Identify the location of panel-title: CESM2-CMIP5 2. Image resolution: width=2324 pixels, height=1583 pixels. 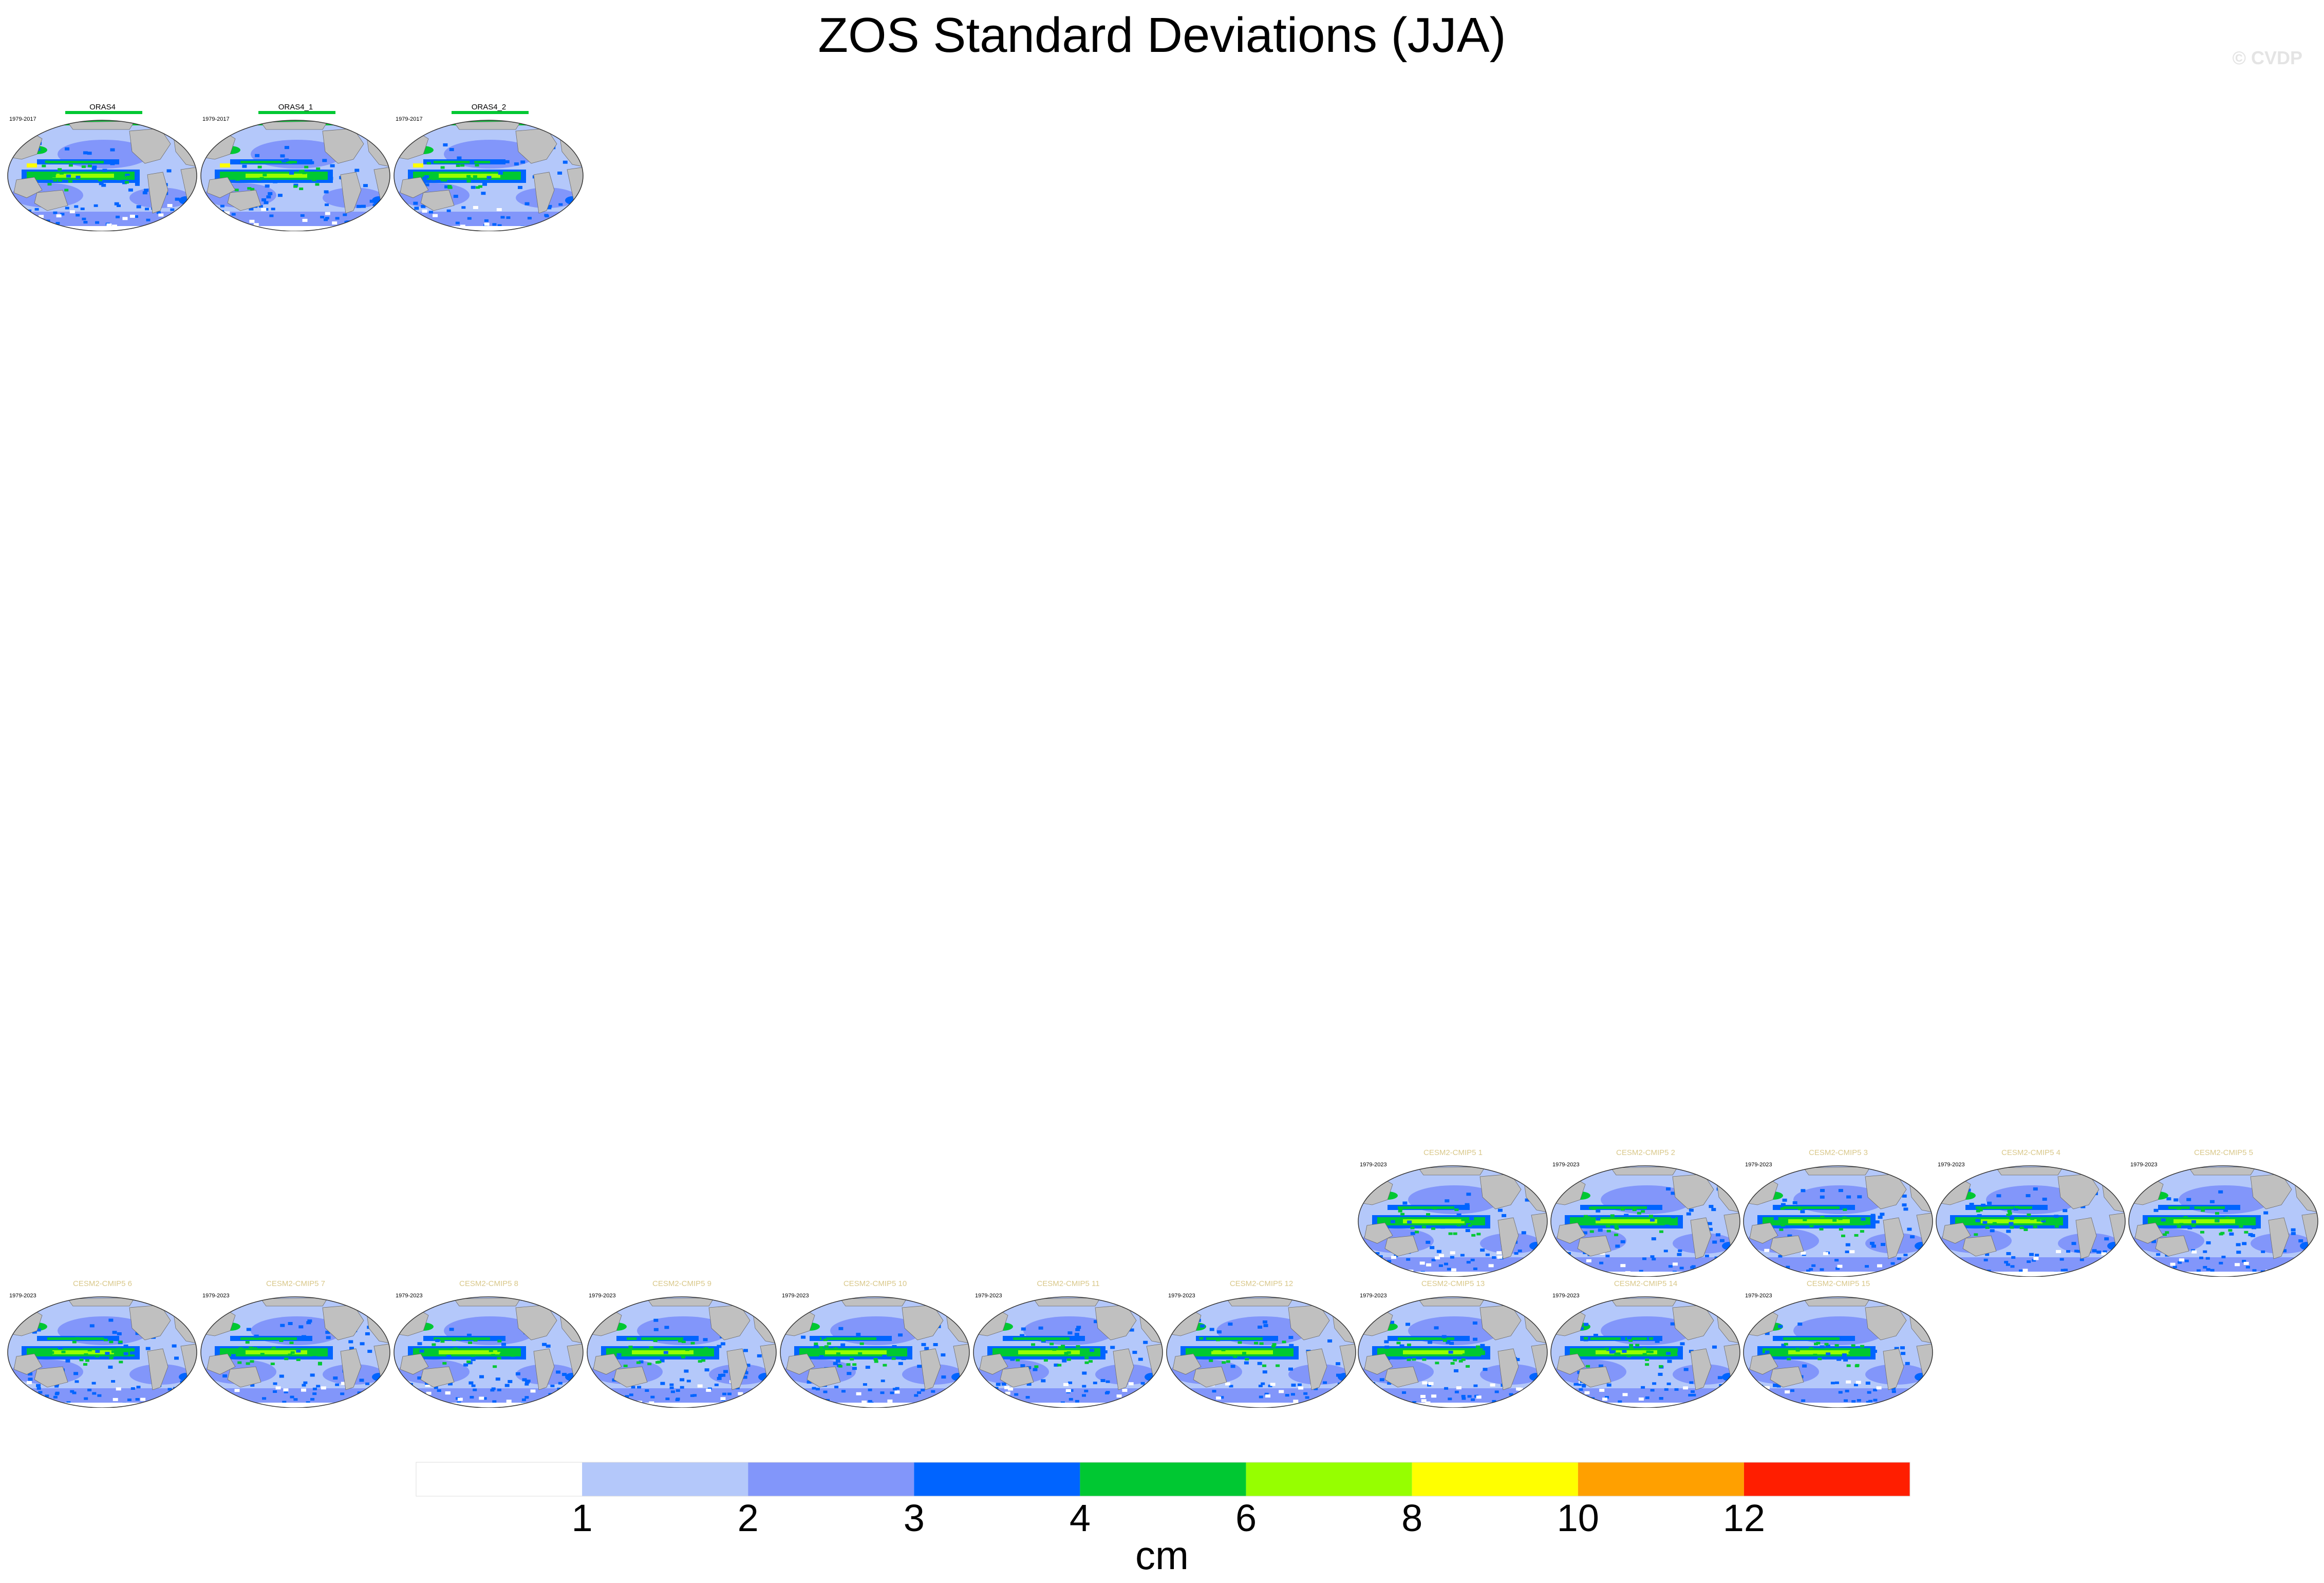
(1646, 1153).